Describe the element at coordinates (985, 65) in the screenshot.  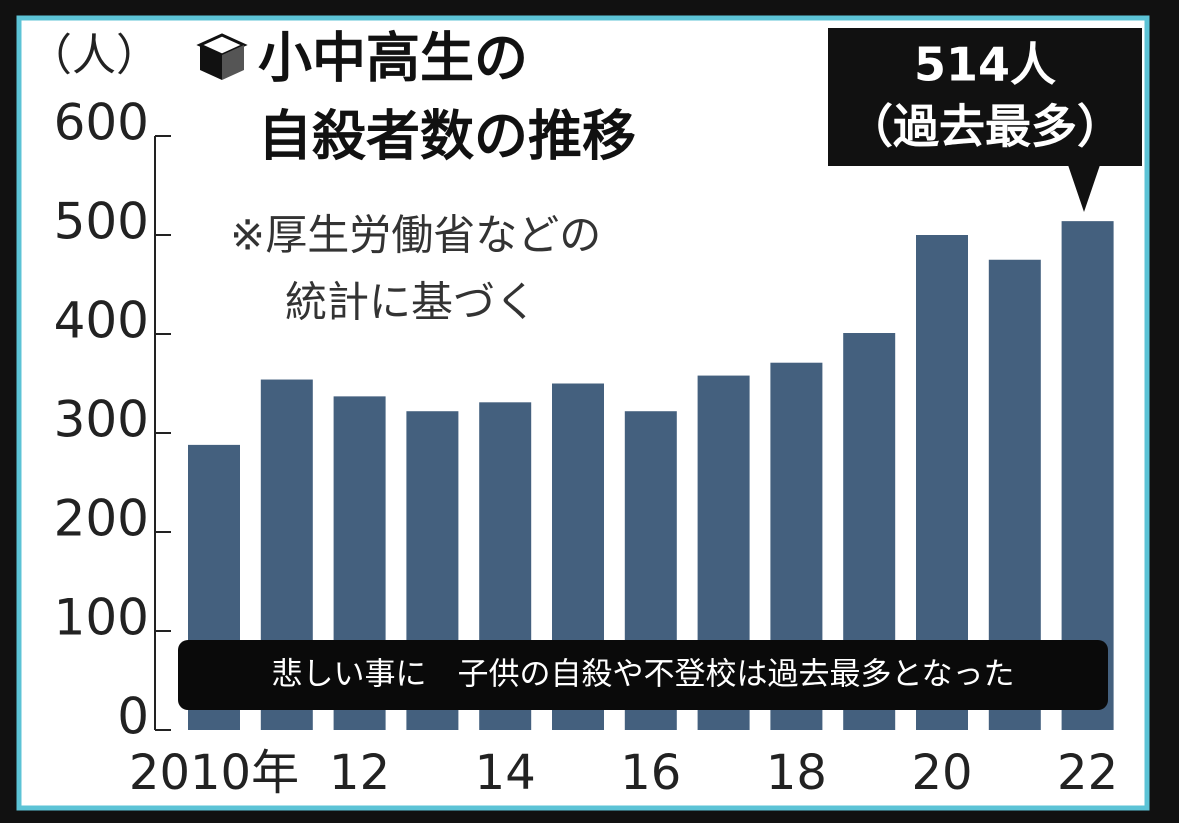
I see `annotation: 514人` at that location.